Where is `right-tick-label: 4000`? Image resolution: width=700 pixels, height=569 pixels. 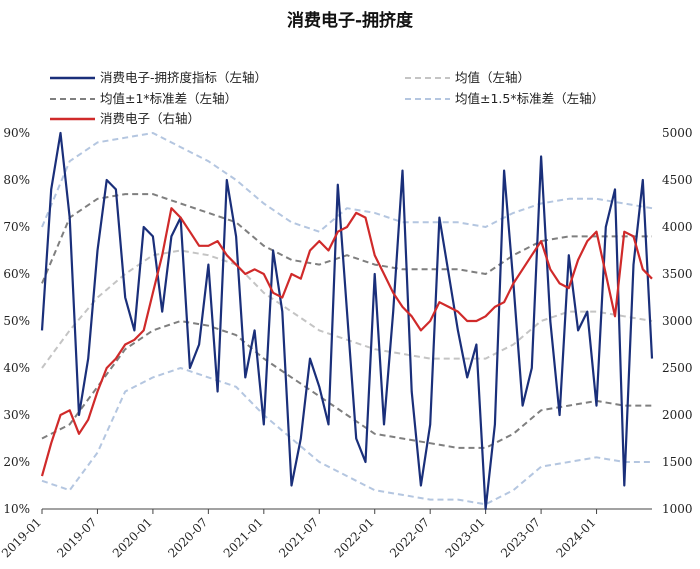
right-tick-label: 4000 is located at coordinates (677, 227).